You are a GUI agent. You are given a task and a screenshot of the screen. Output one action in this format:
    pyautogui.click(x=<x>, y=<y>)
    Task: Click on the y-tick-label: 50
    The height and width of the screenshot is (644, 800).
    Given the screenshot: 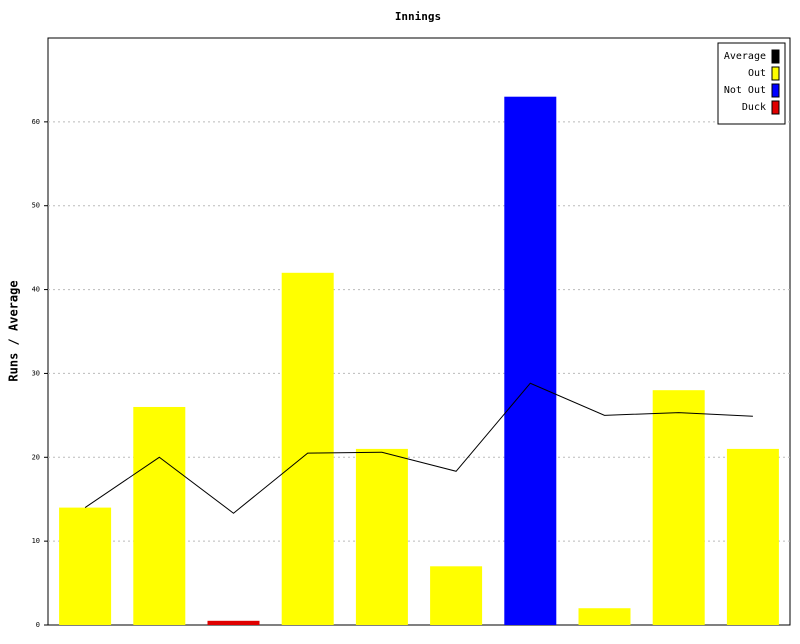 What is the action you would take?
    pyautogui.click(x=36, y=206)
    